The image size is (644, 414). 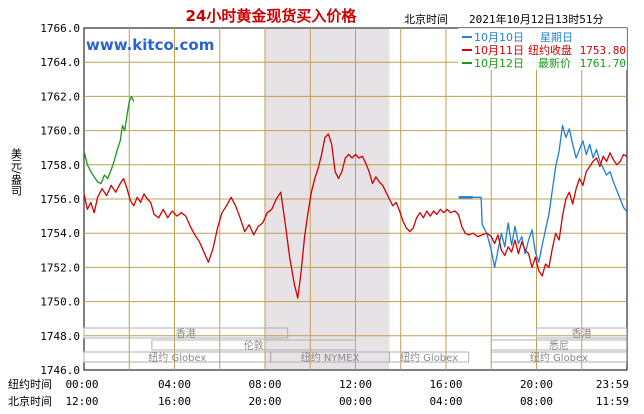 I want to click on x-tick-label-bj: 00:00, so click(x=355, y=401).